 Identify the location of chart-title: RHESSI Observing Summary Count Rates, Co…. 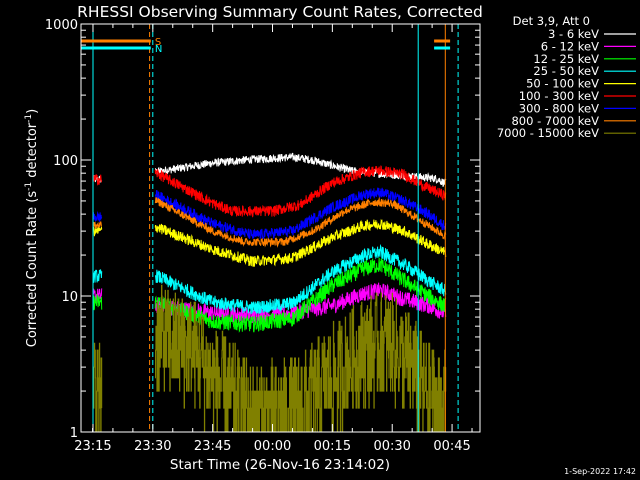
(280, 12).